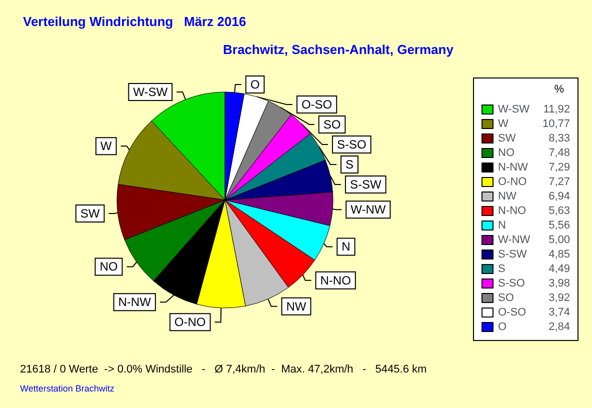 The image size is (592, 408). Describe the element at coordinates (559, 312) in the screenshot. I see `data-label: 3,74` at that location.